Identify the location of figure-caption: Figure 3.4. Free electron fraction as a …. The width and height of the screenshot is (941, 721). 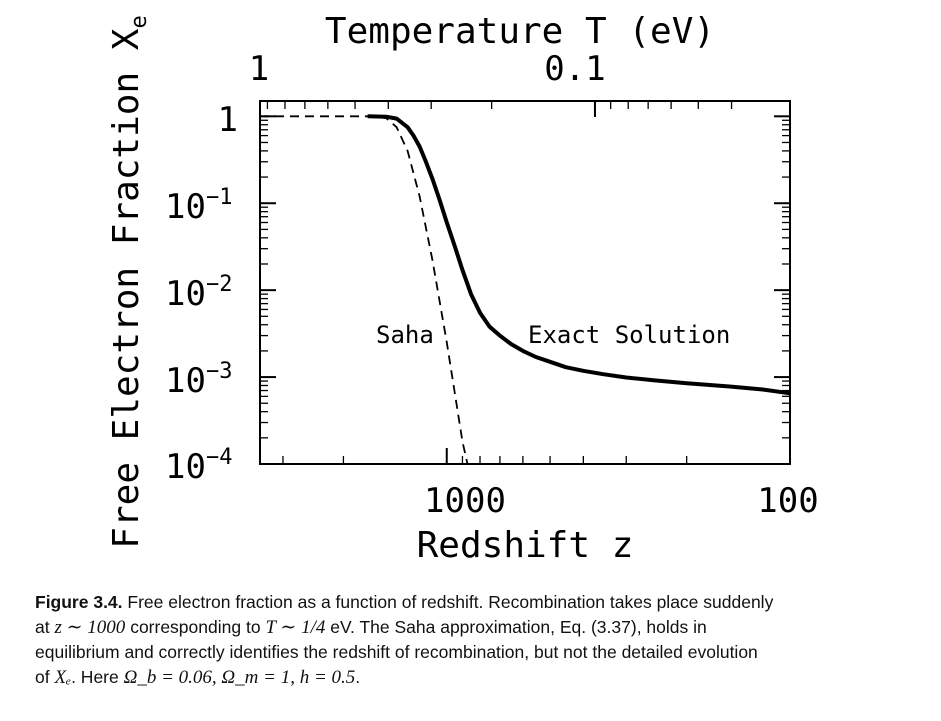
(475, 640).